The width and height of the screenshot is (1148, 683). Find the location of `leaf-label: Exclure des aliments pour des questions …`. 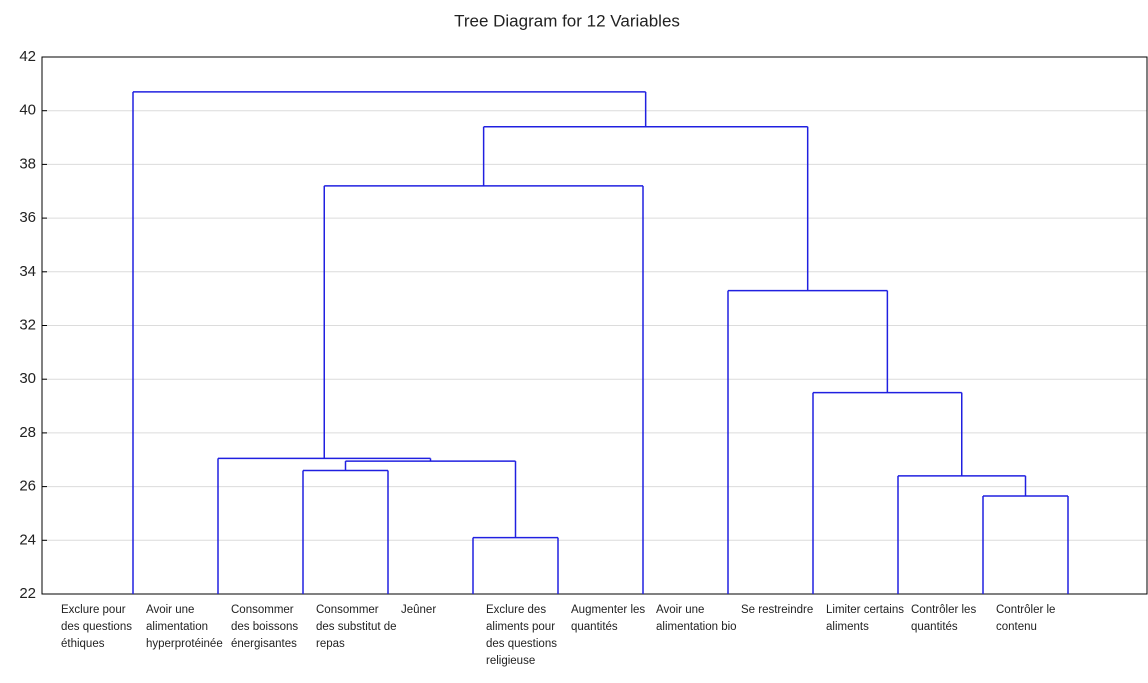

leaf-label: Exclure des aliments pour des questions … is located at coordinates (521, 635).